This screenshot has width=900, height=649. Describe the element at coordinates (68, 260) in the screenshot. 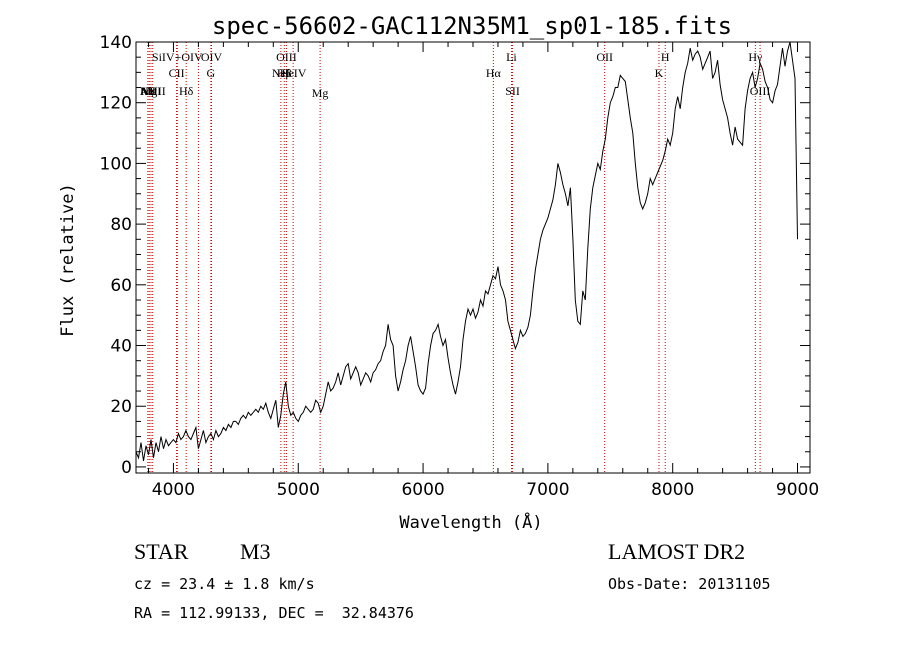

I see `y-axis-label: Flux (relative)` at that location.